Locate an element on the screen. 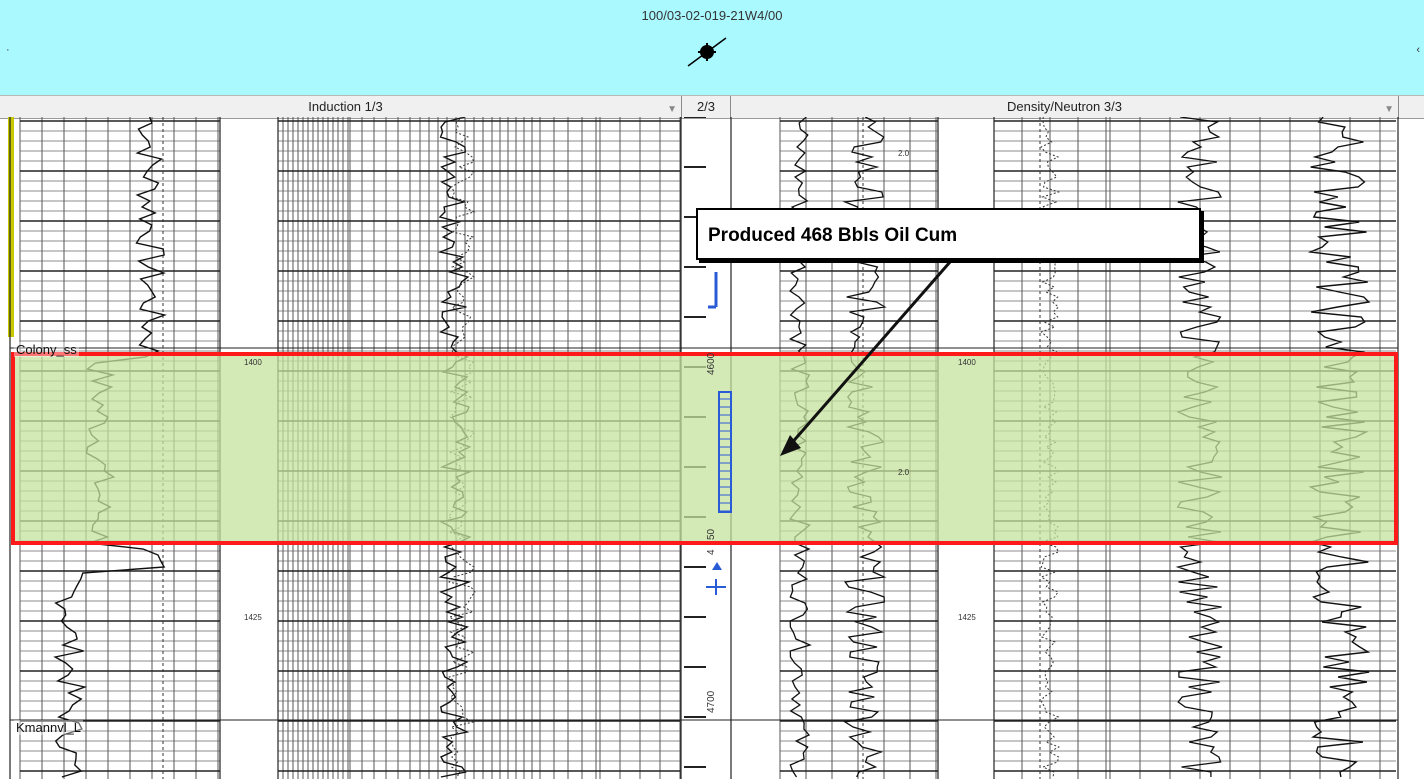  tab-depth-label: 2/3 is located at coordinates (706, 106).